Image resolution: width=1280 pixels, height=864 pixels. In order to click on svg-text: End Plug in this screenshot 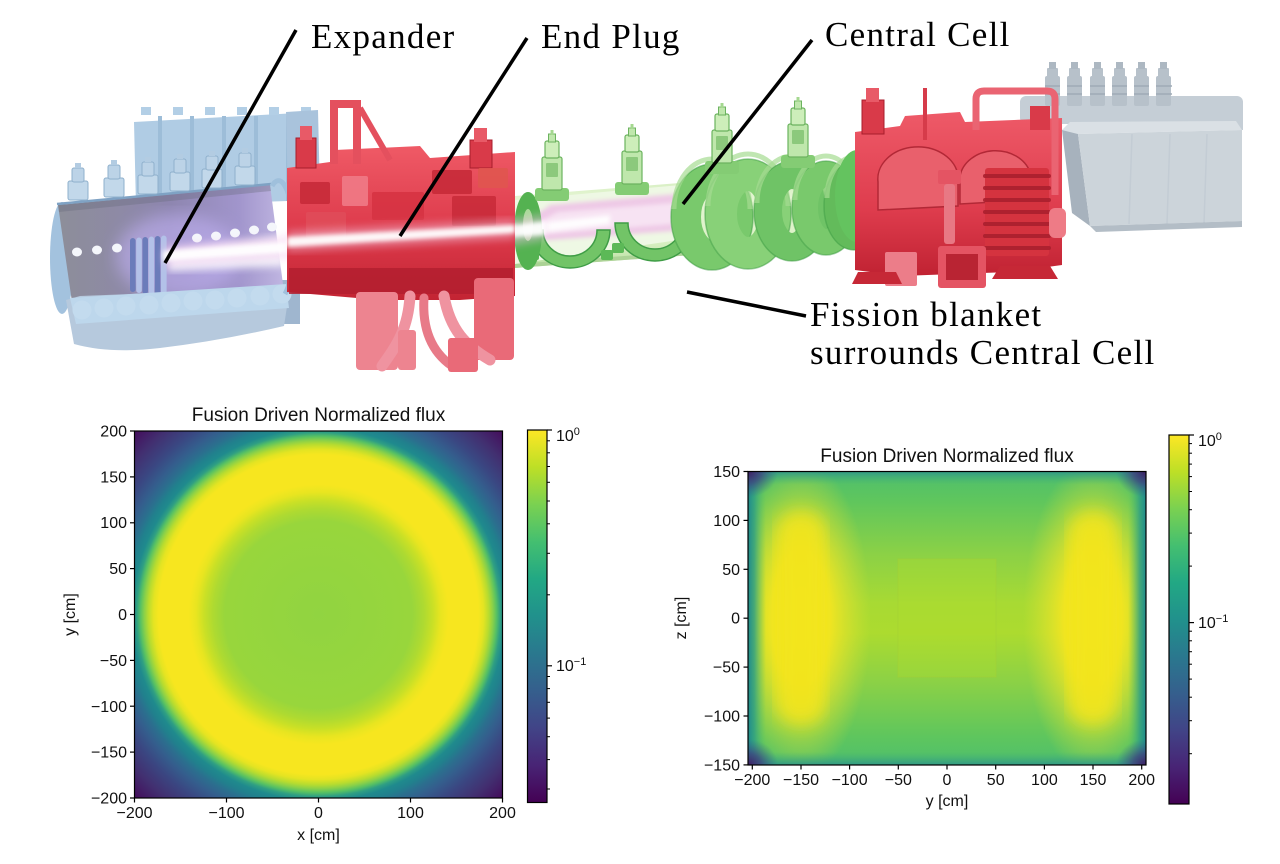, I will do `click(611, 36)`.